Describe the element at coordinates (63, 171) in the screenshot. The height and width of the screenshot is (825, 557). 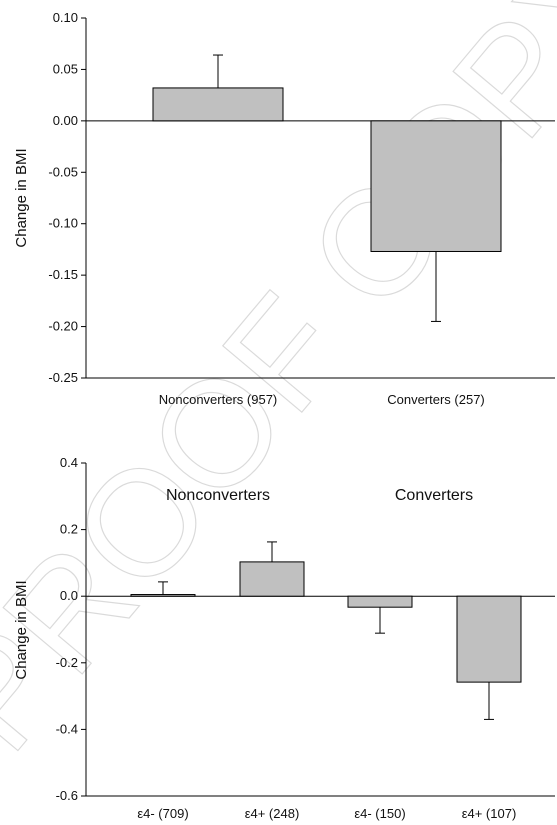
I see `chart-1-y-tick-label: -0.05` at that location.